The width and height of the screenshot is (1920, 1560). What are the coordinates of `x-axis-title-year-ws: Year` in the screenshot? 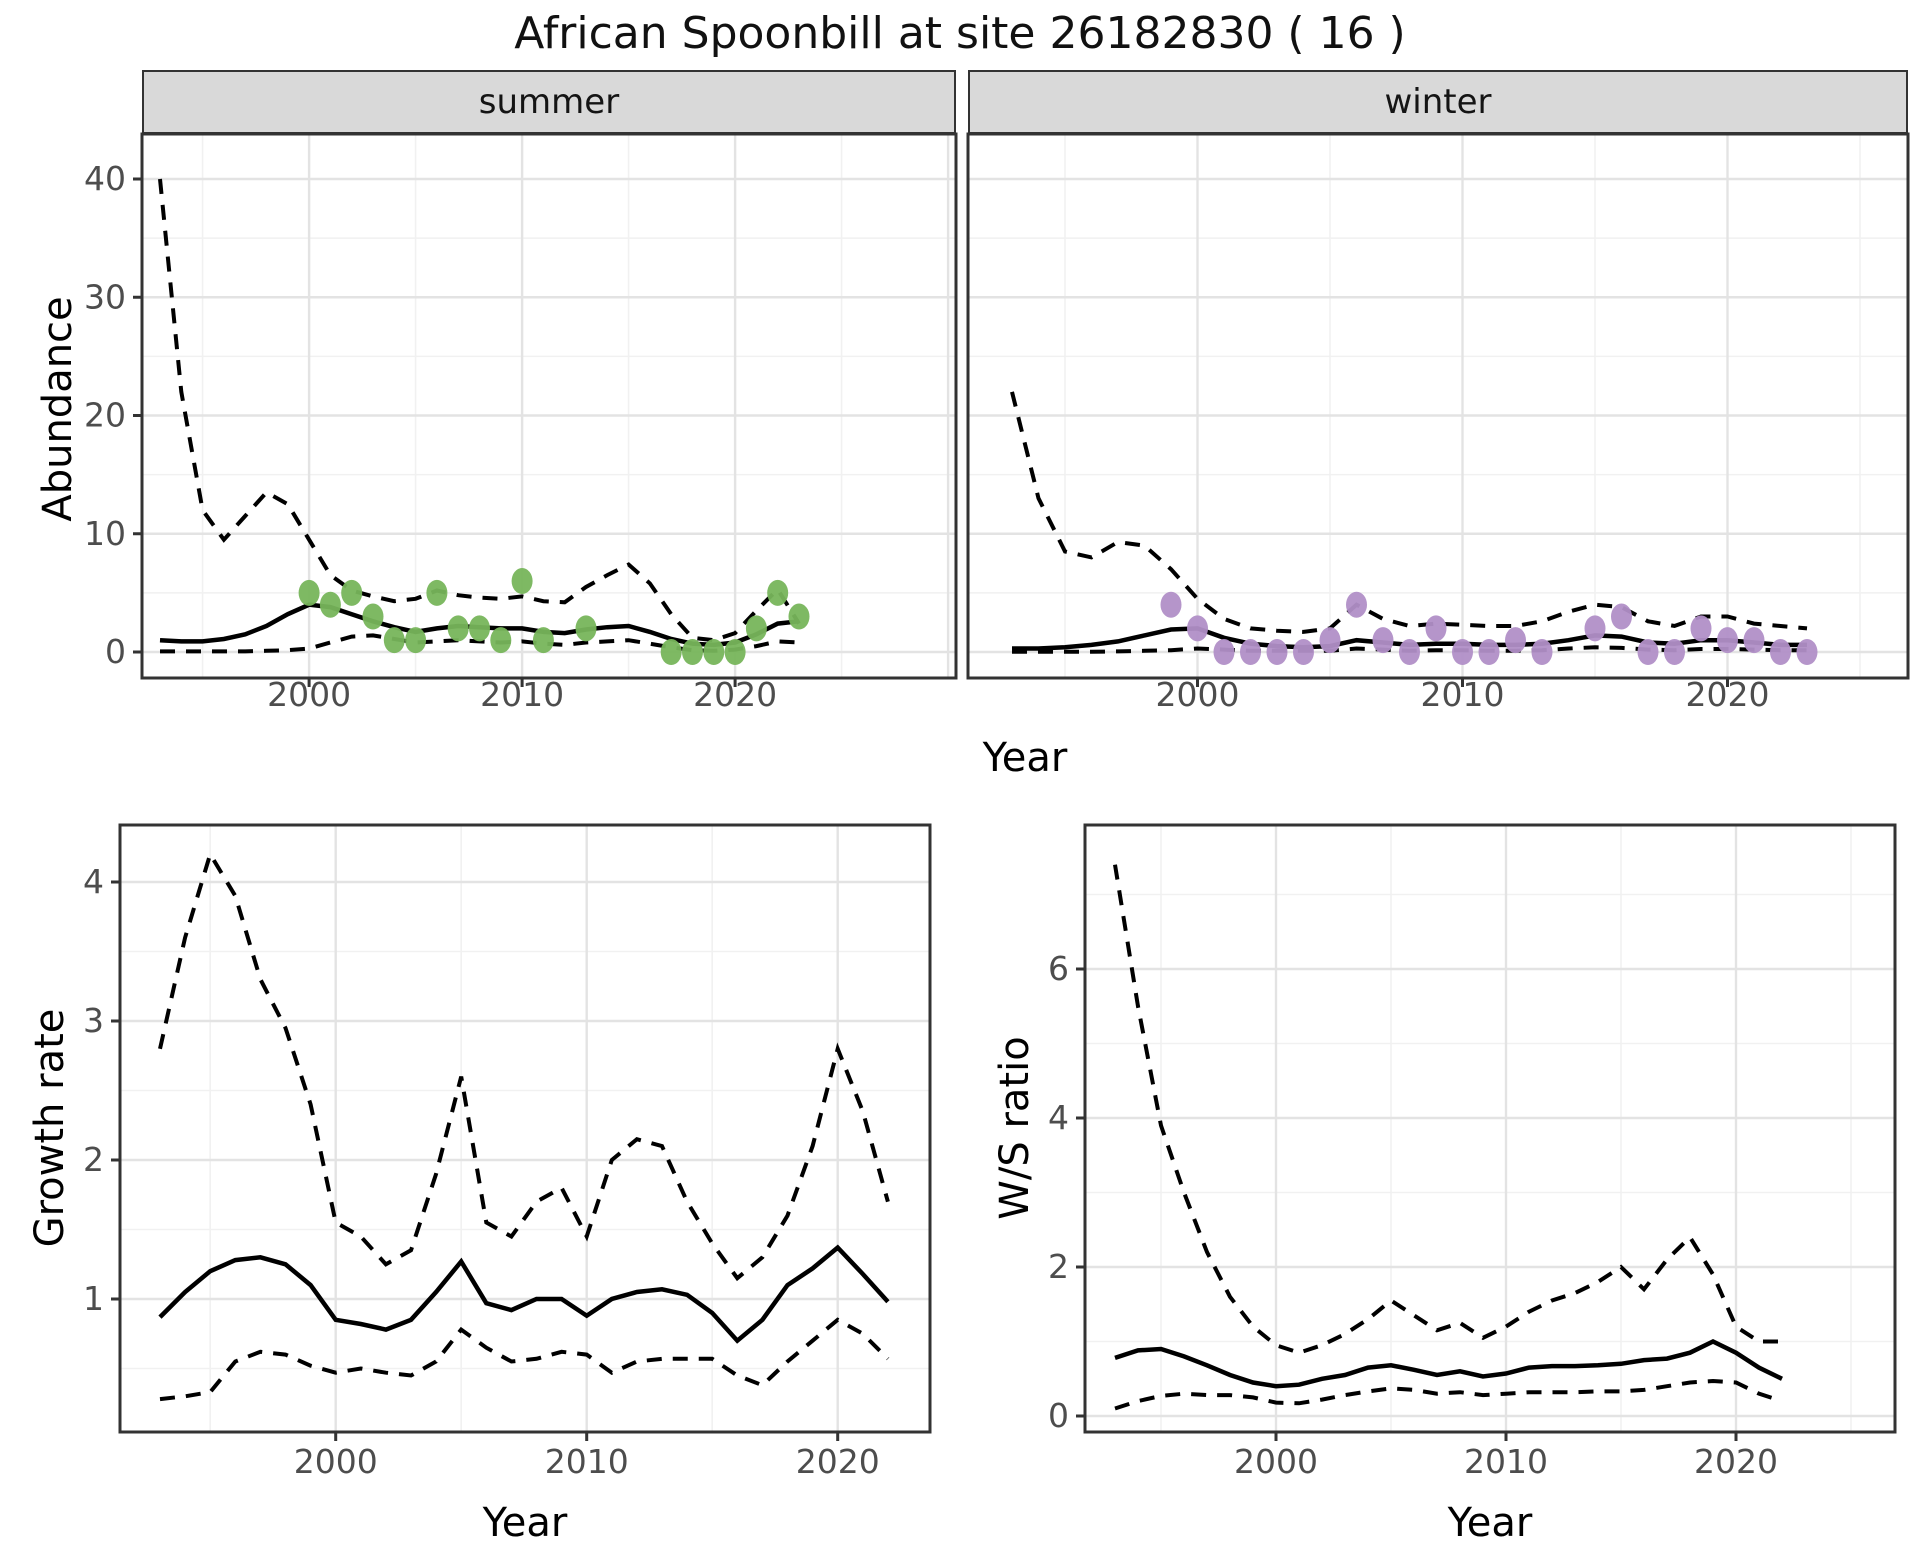 It's located at (1490, 1523).